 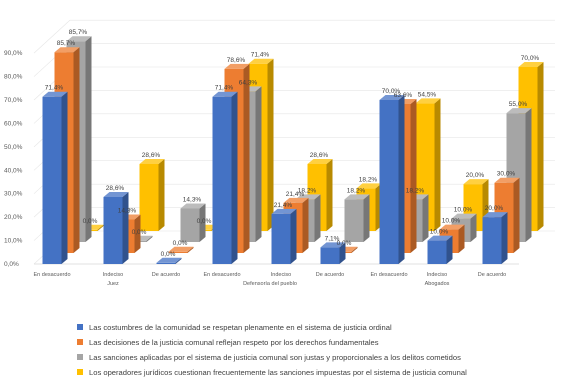 What do you see at coordinates (506, 174) in the screenshot?
I see `data-label: 30,0%` at bounding box center [506, 174].